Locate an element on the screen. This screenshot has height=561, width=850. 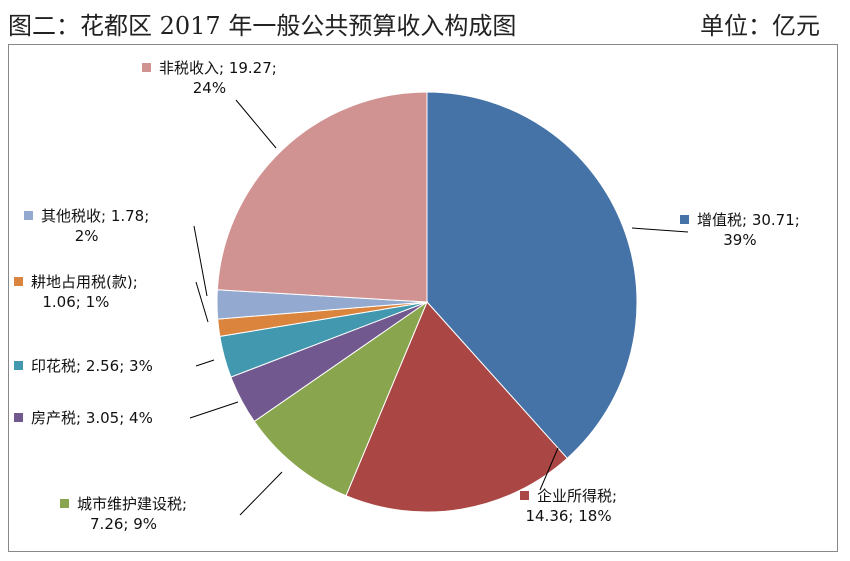
data-label: 非税收入; 19.27; 24% is located at coordinates (209, 78).